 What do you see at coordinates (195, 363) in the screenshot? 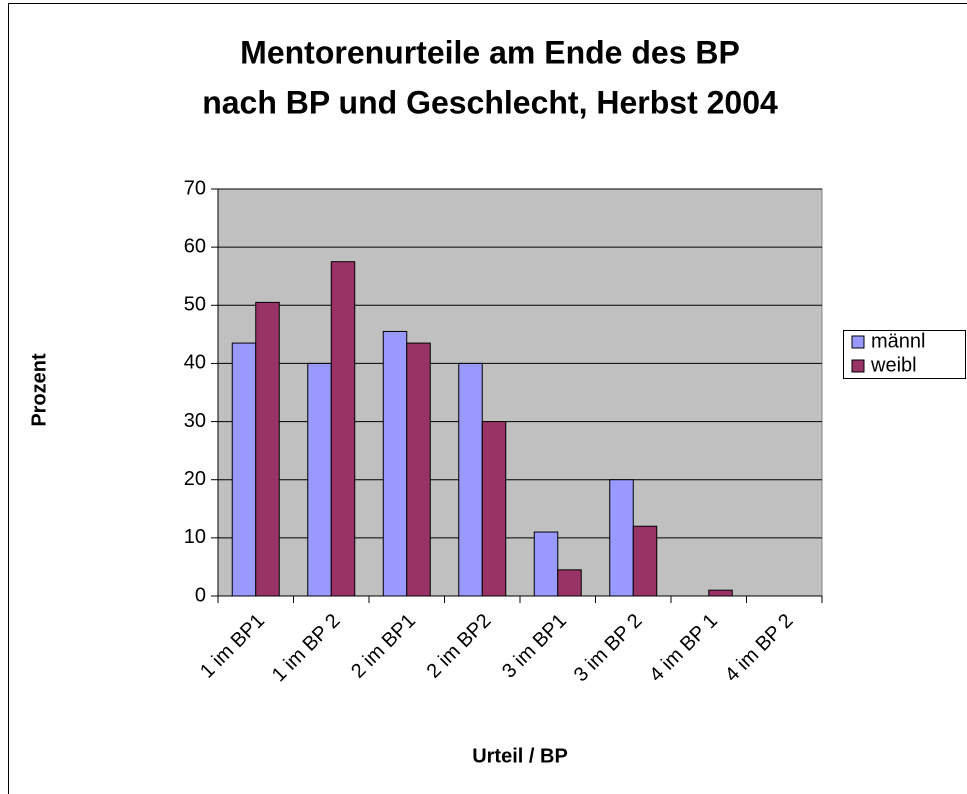
I see `y-tick-label: 40` at bounding box center [195, 363].